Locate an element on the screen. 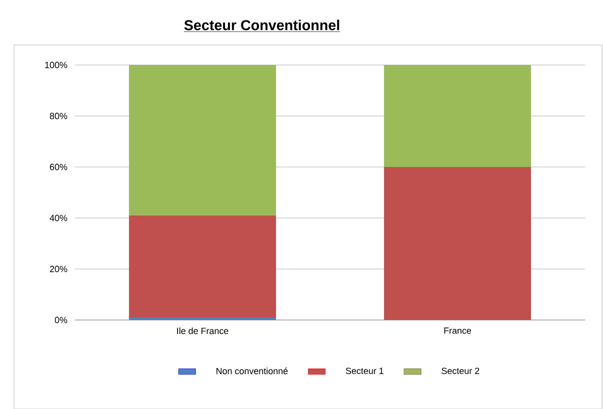 The width and height of the screenshot is (603, 409). y-tick-label: 0% is located at coordinates (61, 320).